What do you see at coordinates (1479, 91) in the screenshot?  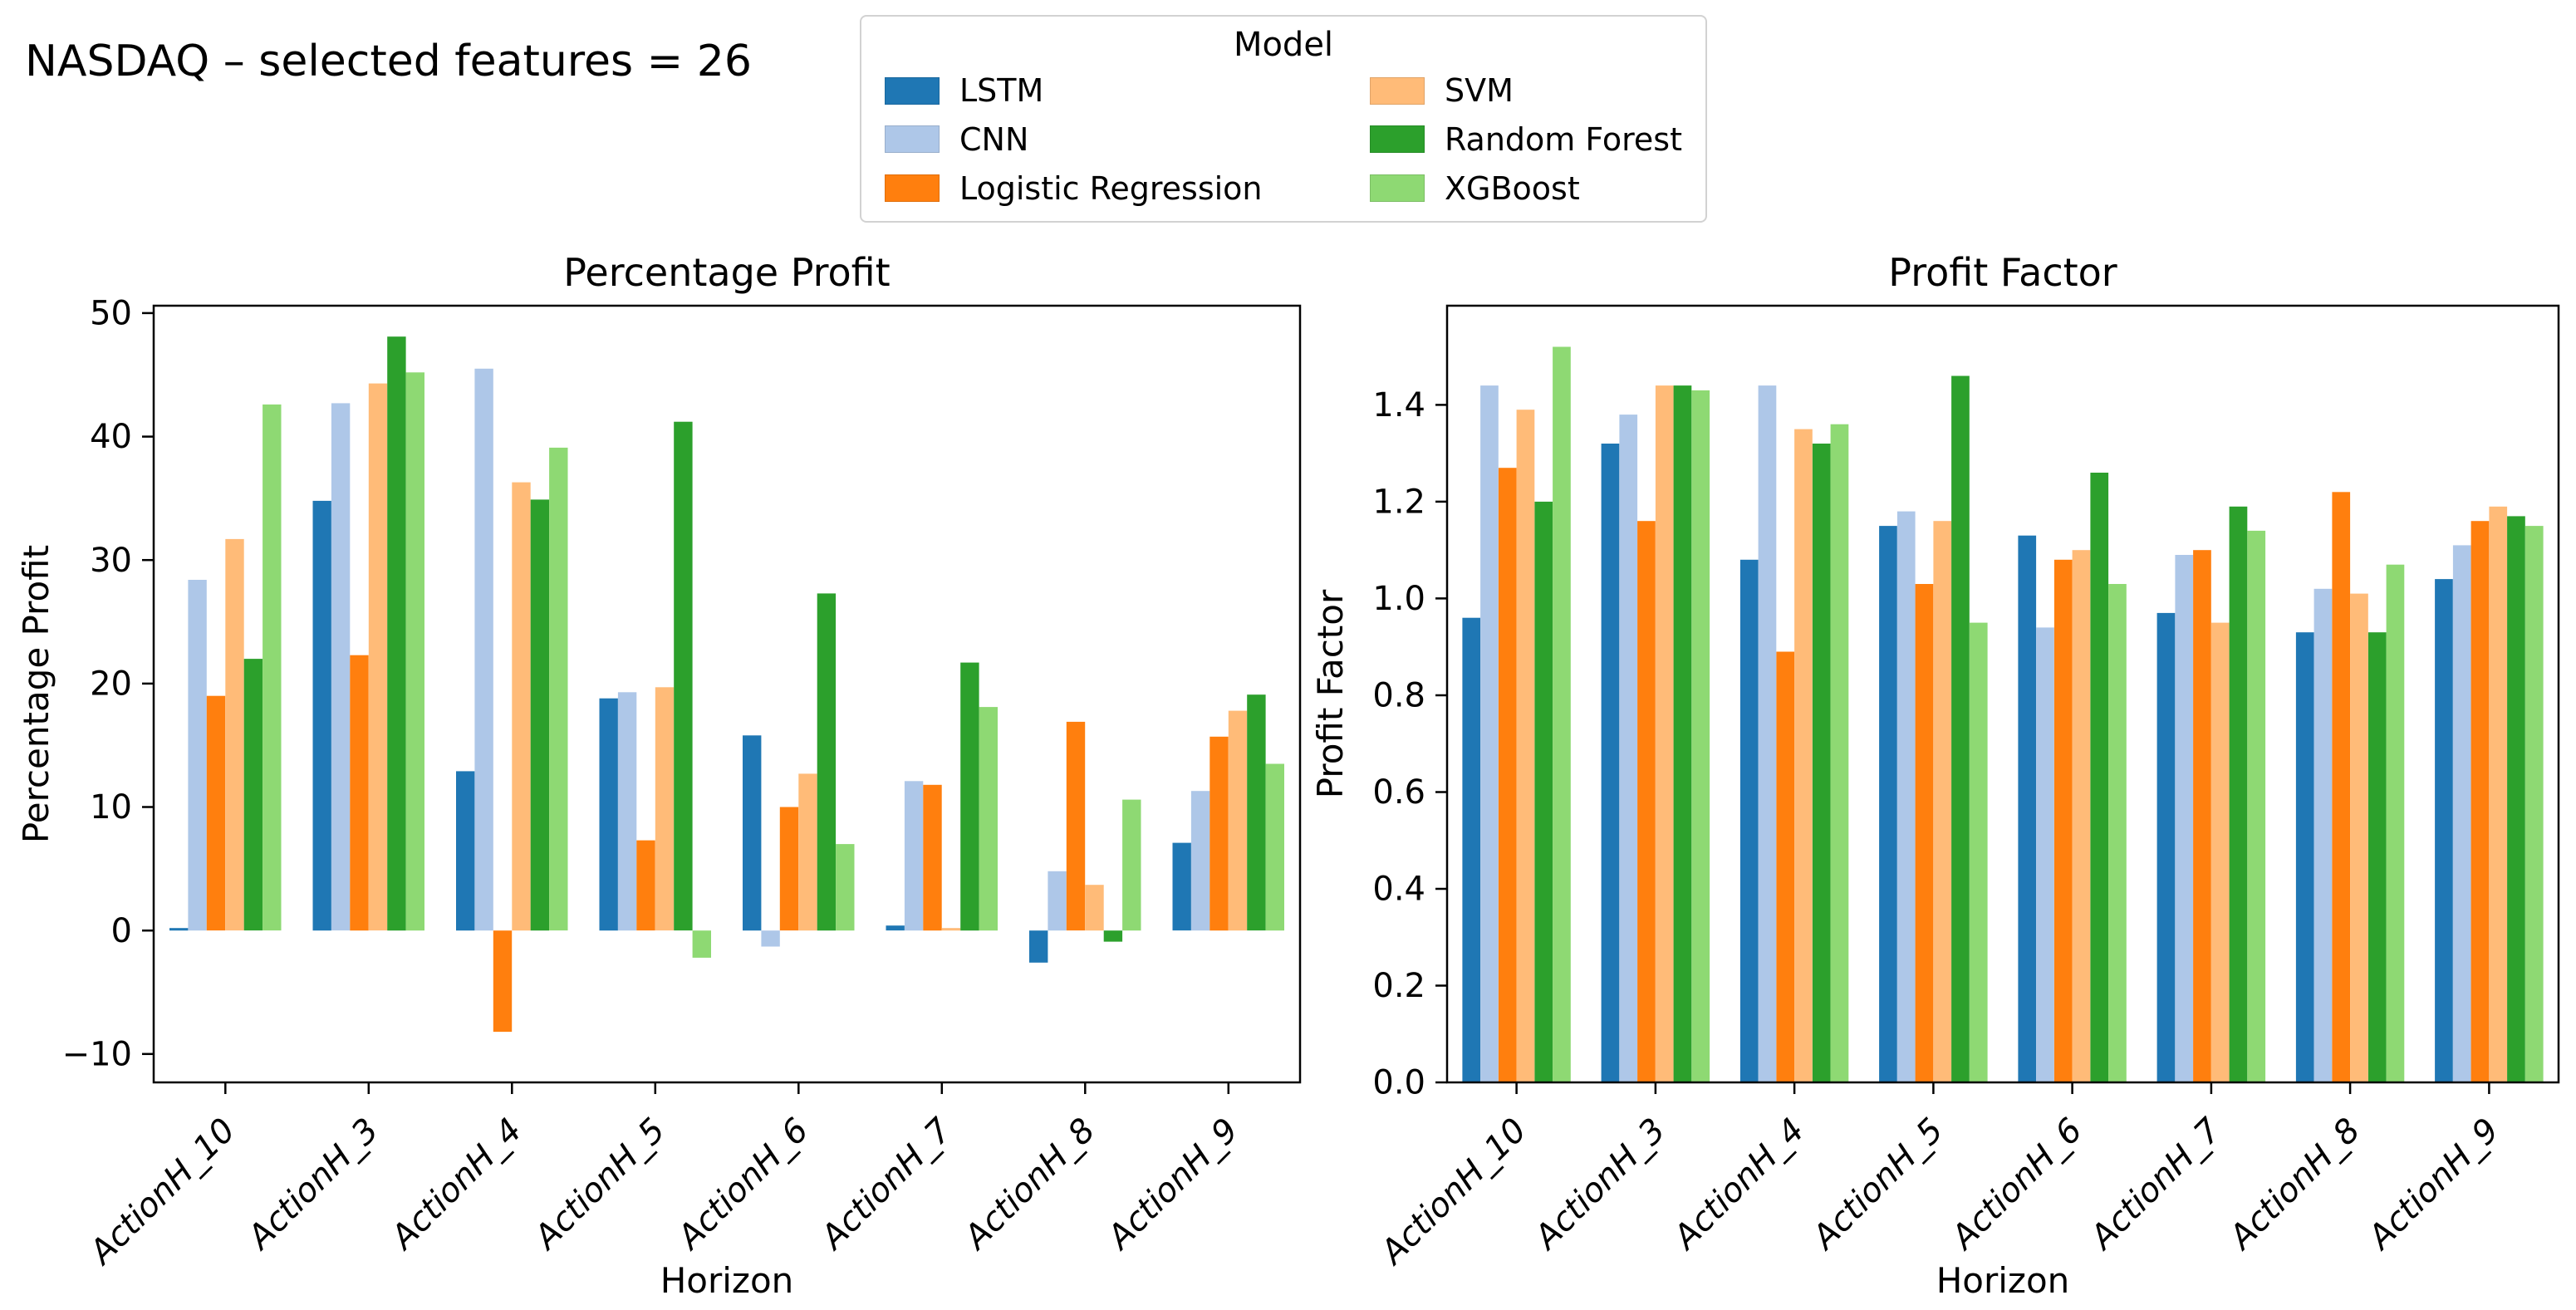 I see `legend-label: SVM` at bounding box center [1479, 91].